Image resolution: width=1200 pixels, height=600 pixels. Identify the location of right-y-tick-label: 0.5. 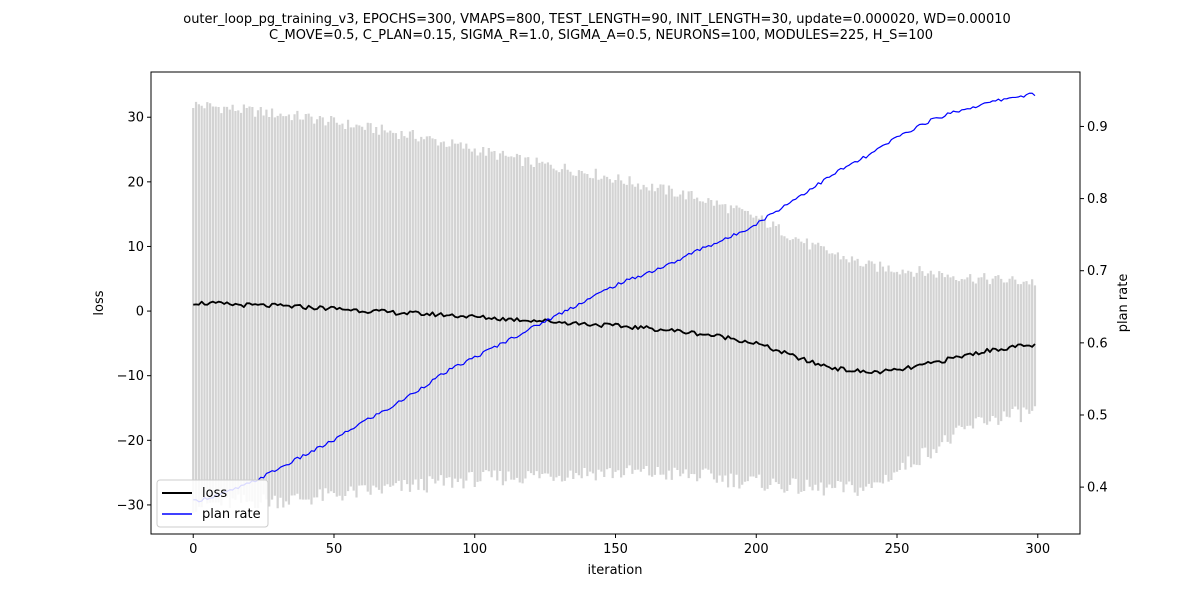
(1097, 415).